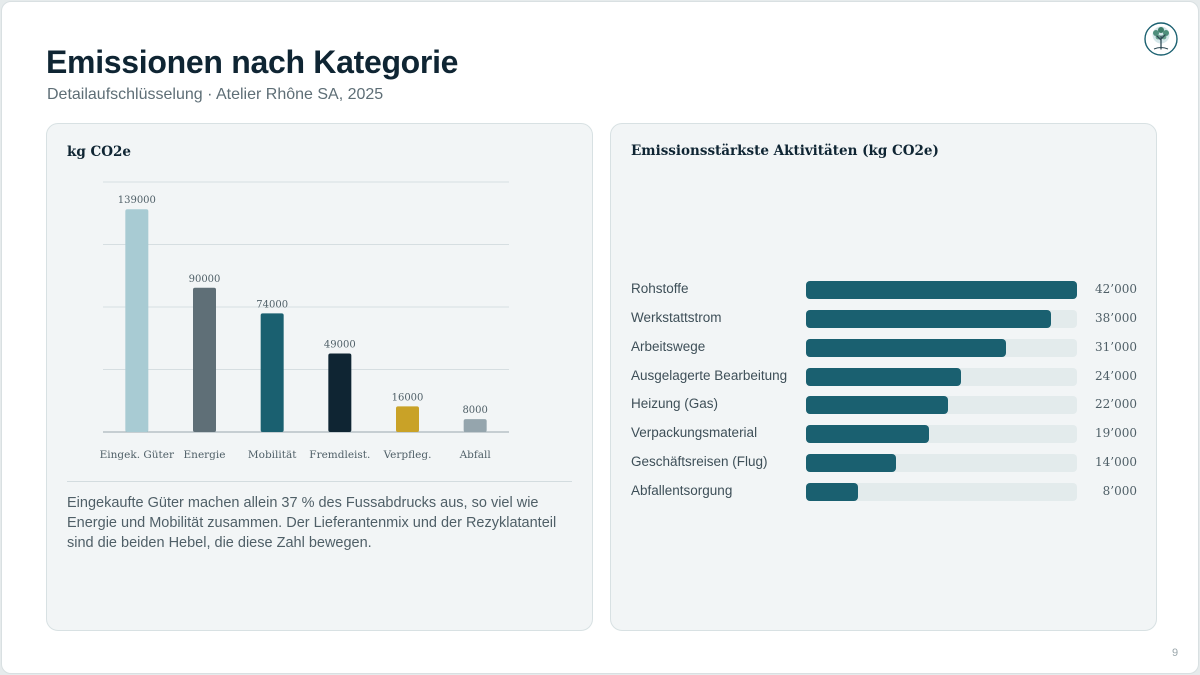  Describe the element at coordinates (660, 288) in the screenshot. I see `activity-label: Rohstoffe` at that location.